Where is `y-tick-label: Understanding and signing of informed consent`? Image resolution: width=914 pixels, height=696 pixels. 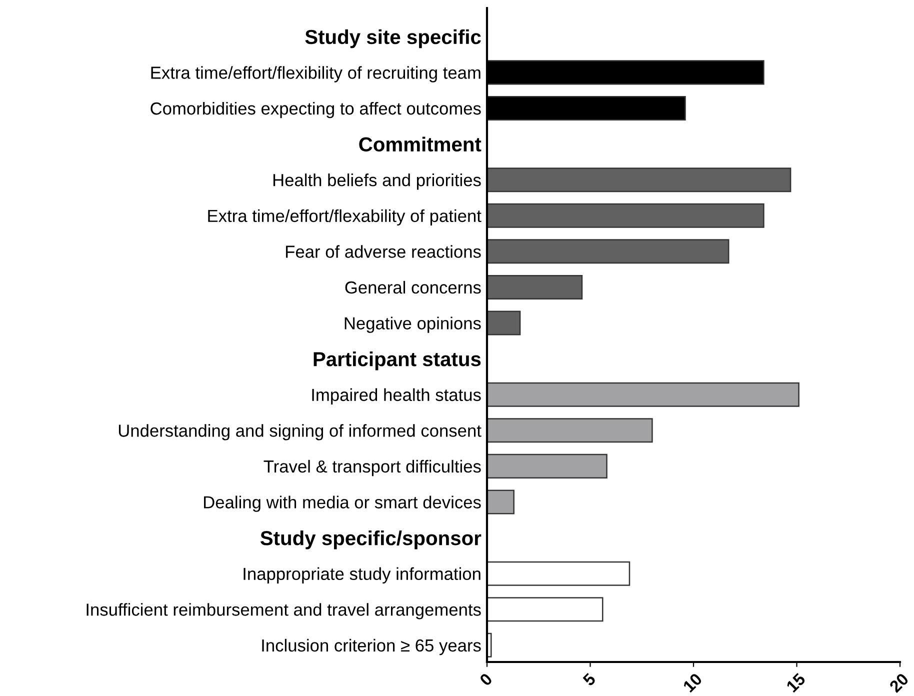
y-tick-label: Understanding and signing of informed consent is located at coordinates (300, 432).